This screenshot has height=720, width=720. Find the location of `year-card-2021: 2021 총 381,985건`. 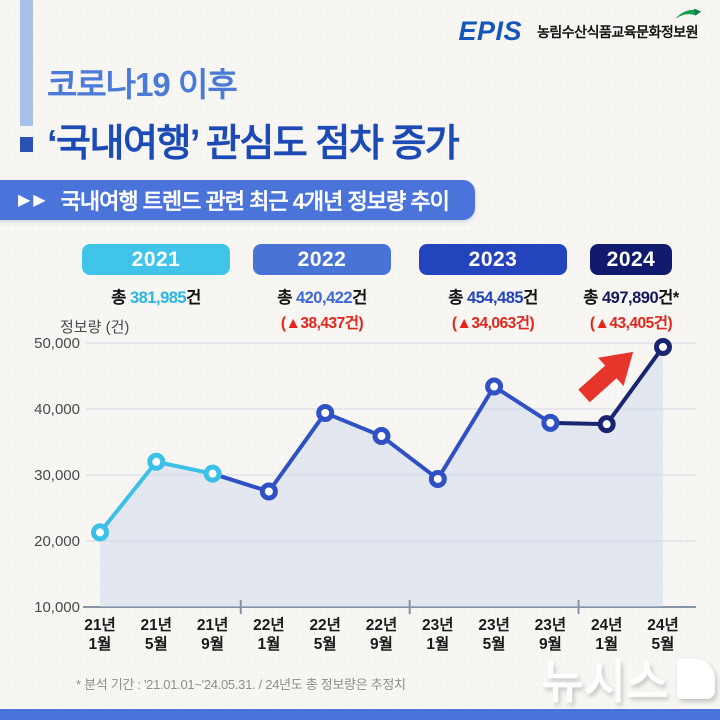

year-card-2021: 2021 총 381,985건 is located at coordinates (156, 276).